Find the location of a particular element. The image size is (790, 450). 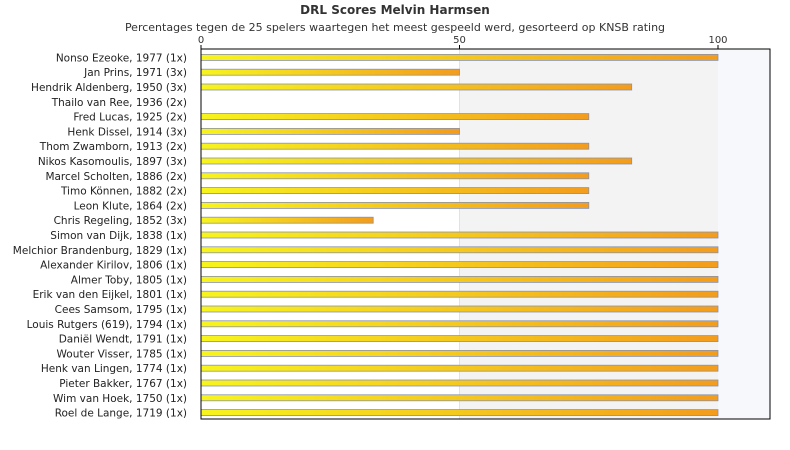

category-label: Wim van Hoek, 1750 (1x) is located at coordinates (120, 399).